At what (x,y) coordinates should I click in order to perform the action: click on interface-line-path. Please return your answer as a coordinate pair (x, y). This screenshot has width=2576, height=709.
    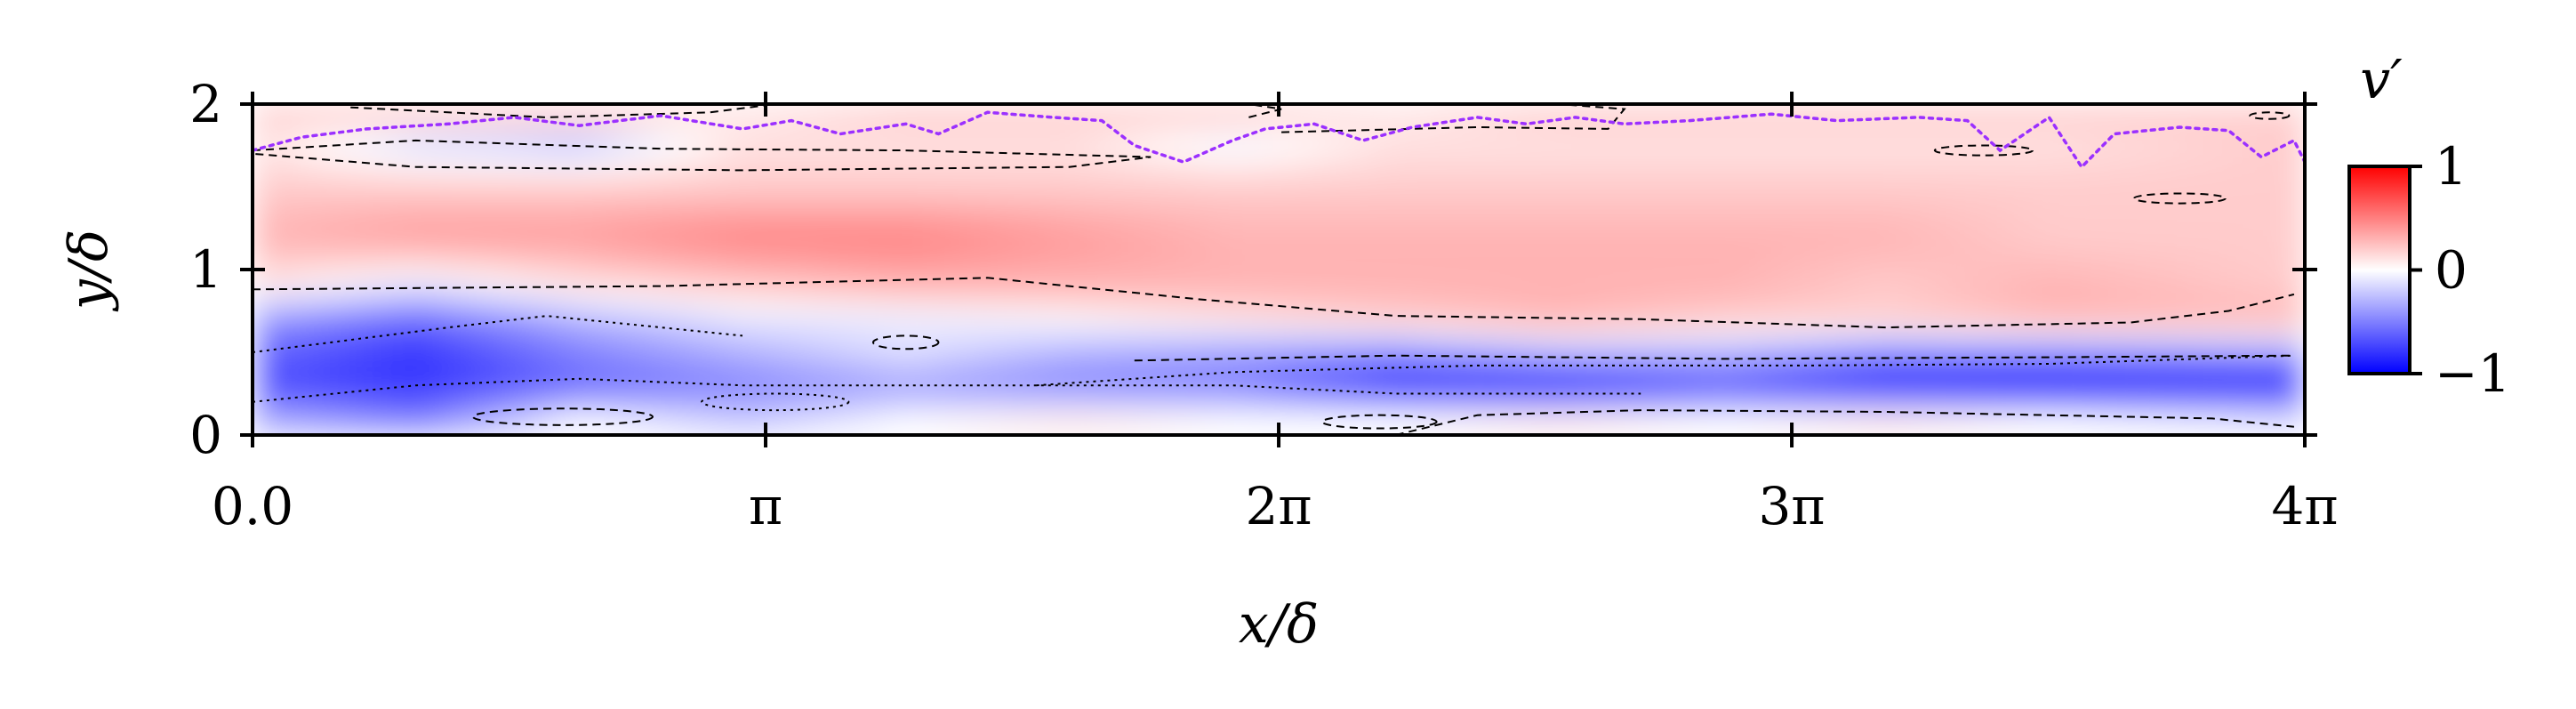
    Looking at the image, I should click on (1279, 140).